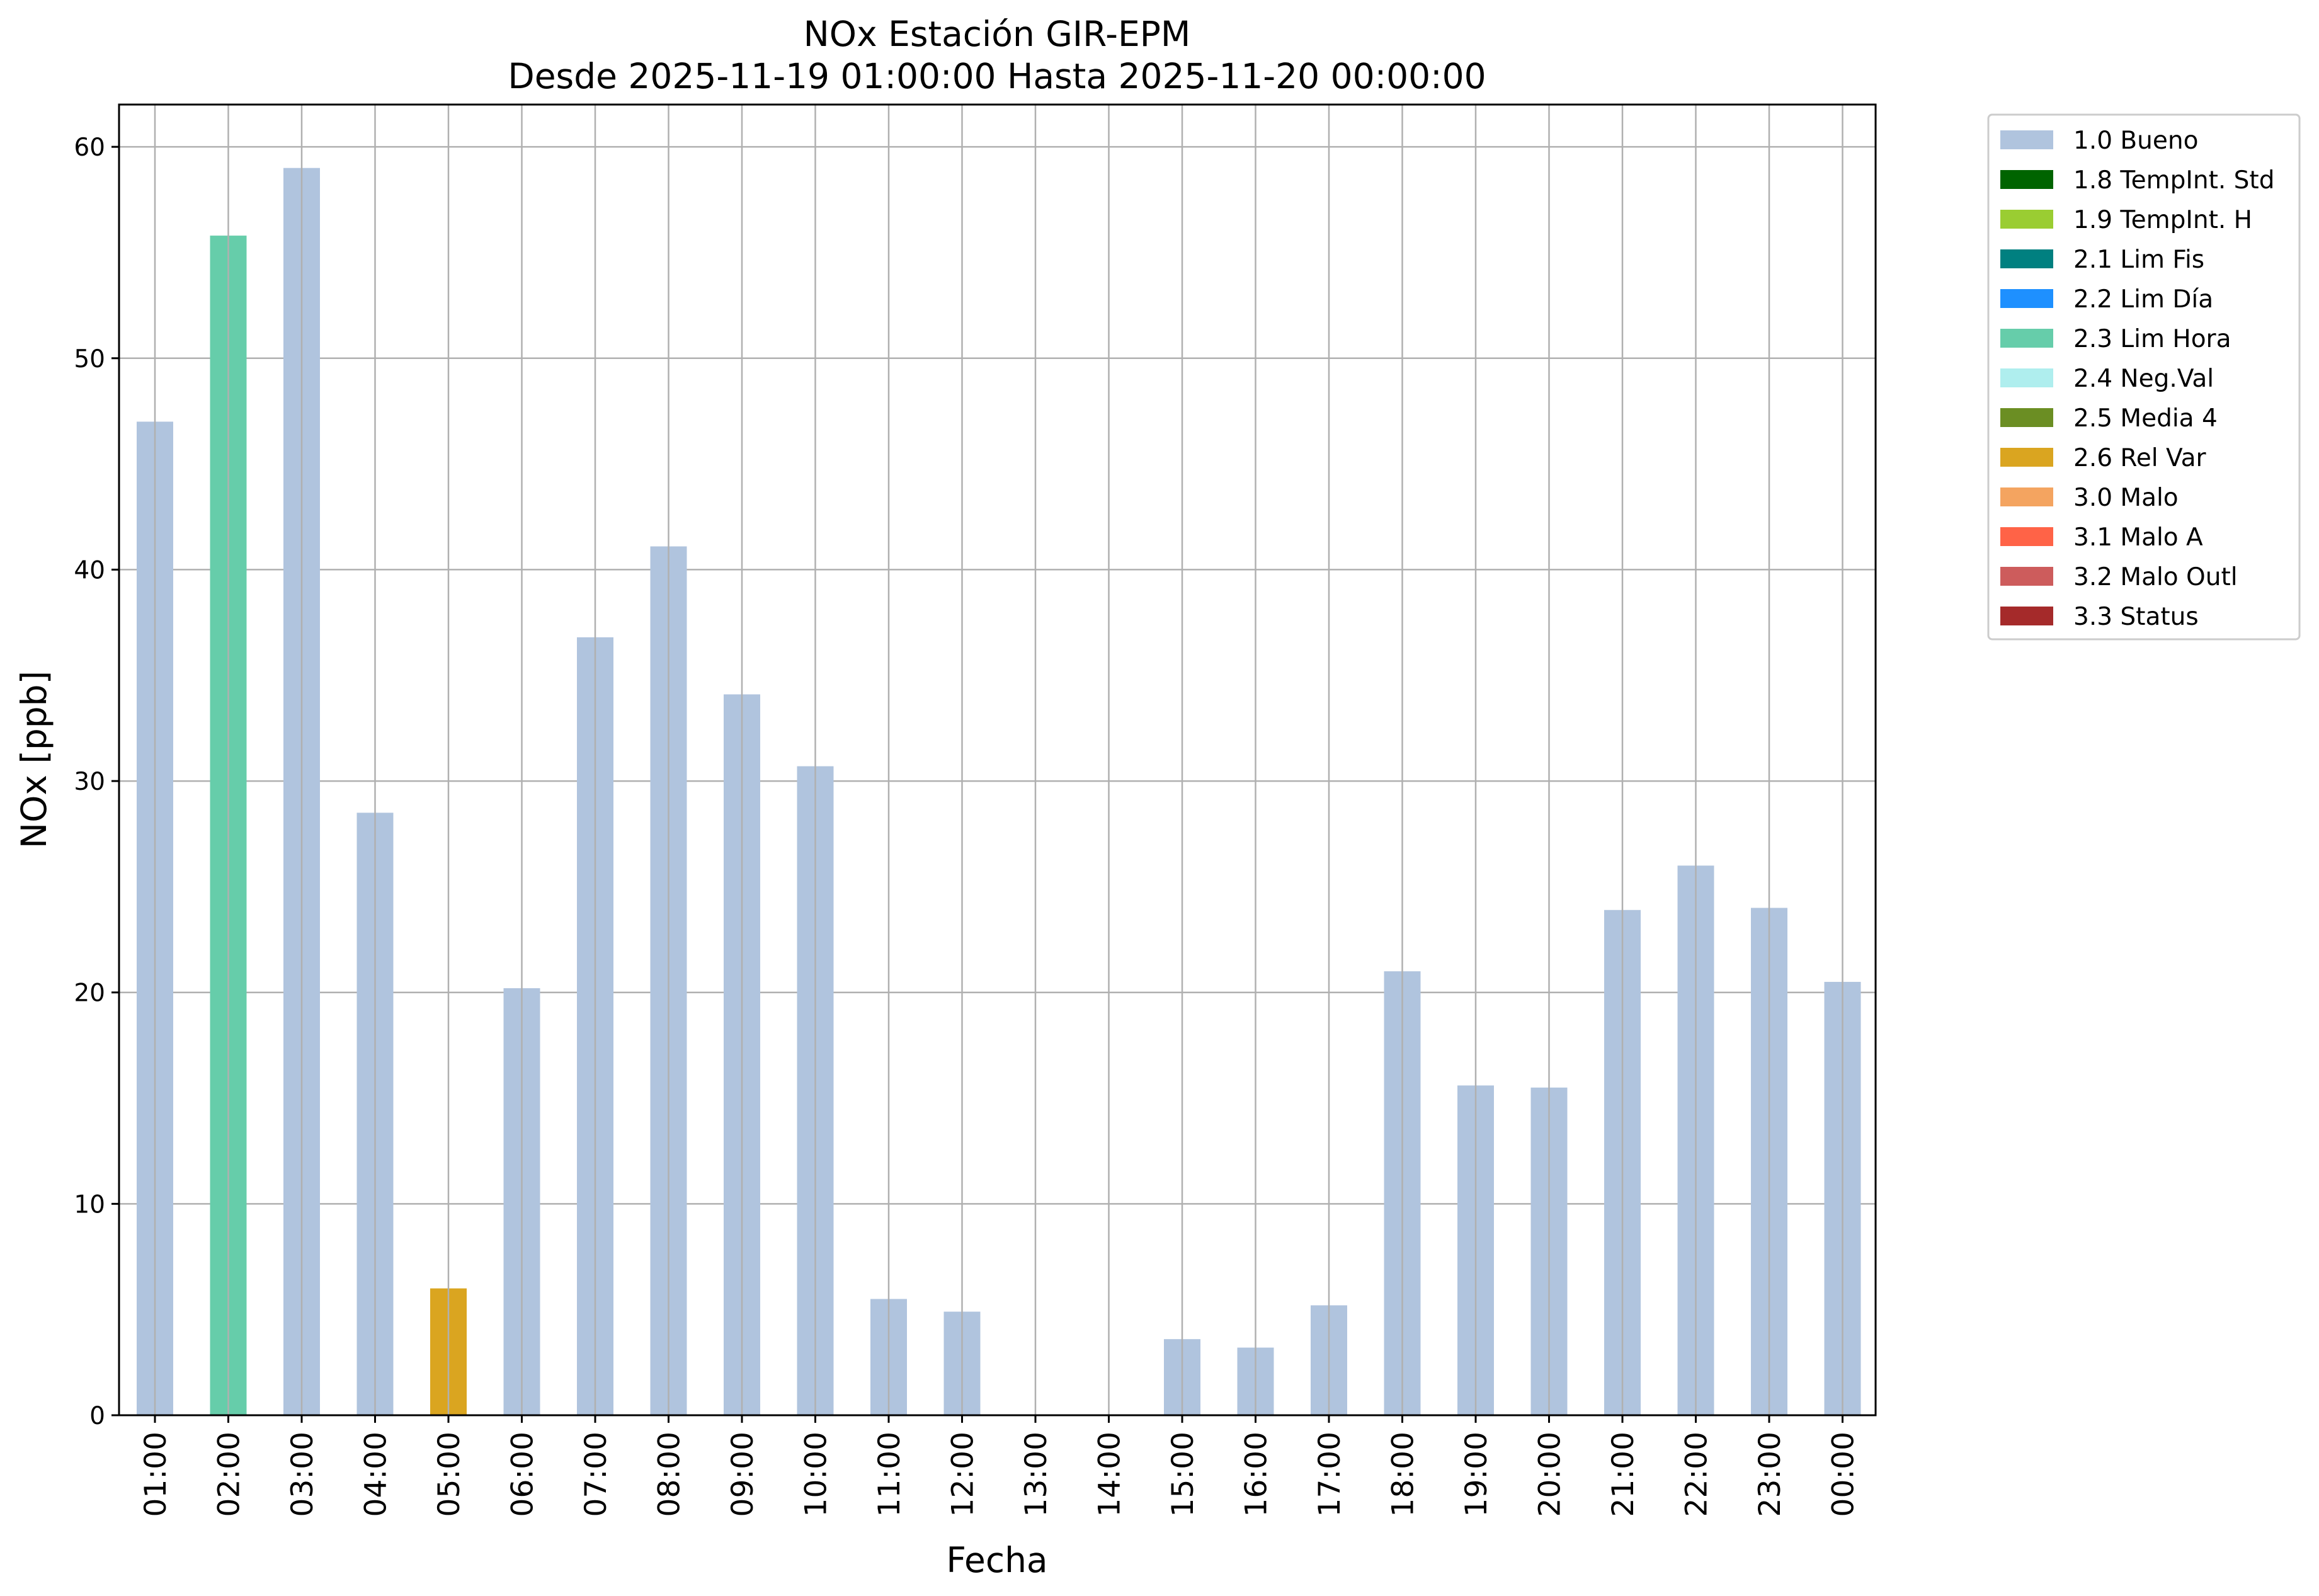 The image size is (2319, 1596). I want to click on legend-label: 1.9 TempInt. H, so click(2162, 220).